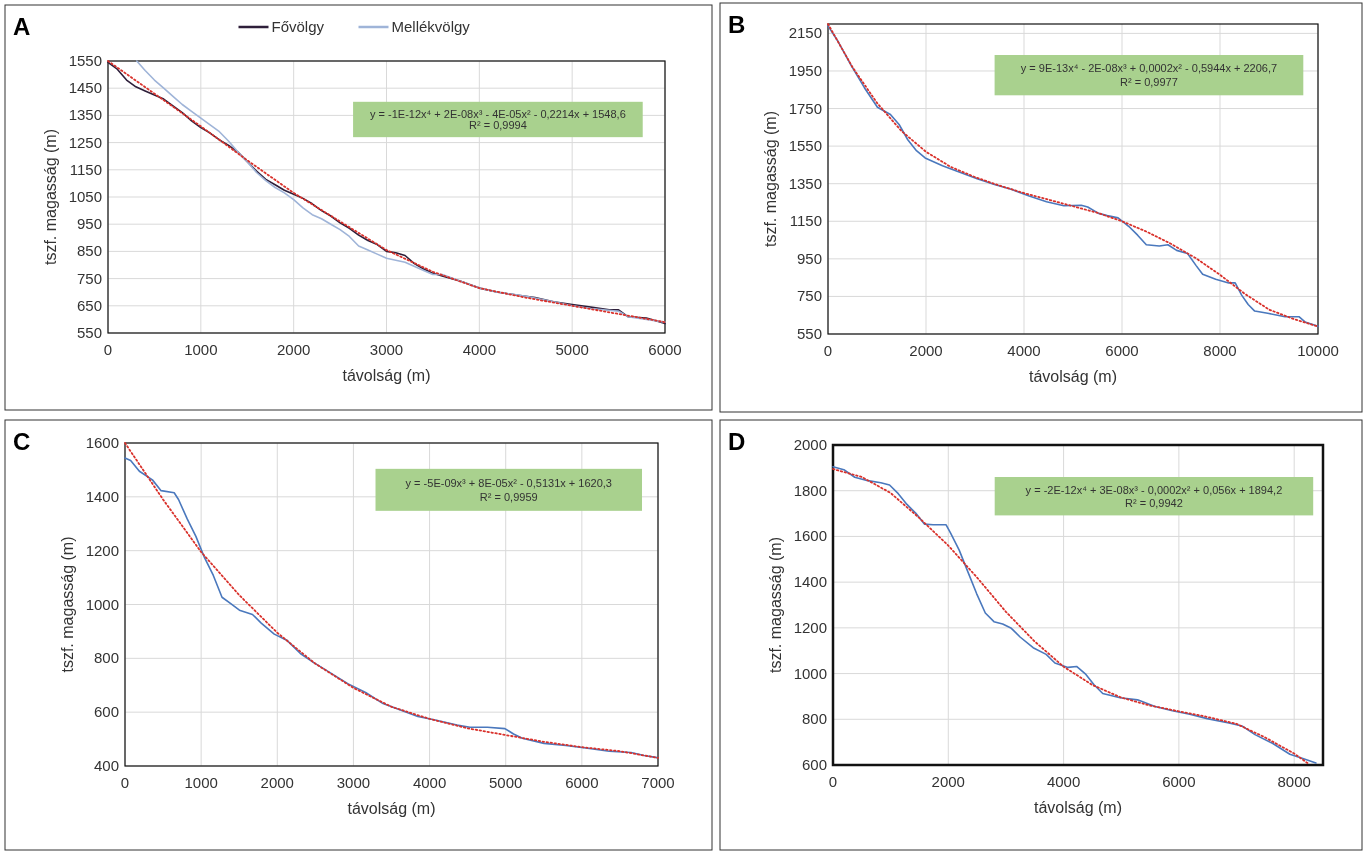 This screenshot has width=1368, height=854. Describe the element at coordinates (85, 142) in the screenshot. I see `y-tick-label: 1250` at that location.